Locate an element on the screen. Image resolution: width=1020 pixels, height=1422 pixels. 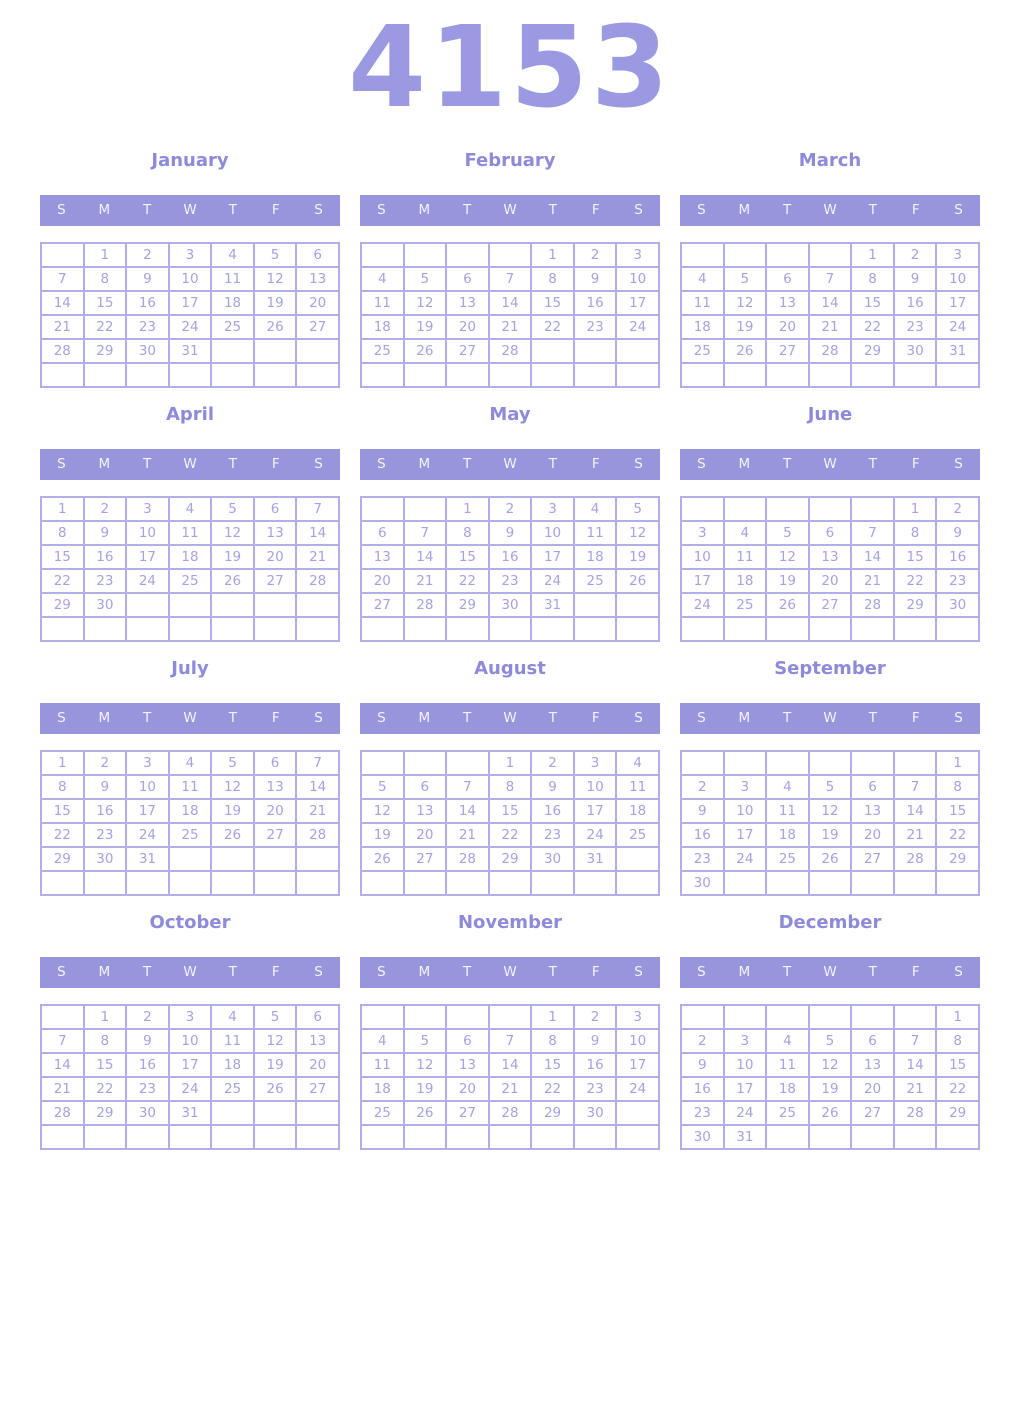
day-cell: 8 is located at coordinates (62, 532).